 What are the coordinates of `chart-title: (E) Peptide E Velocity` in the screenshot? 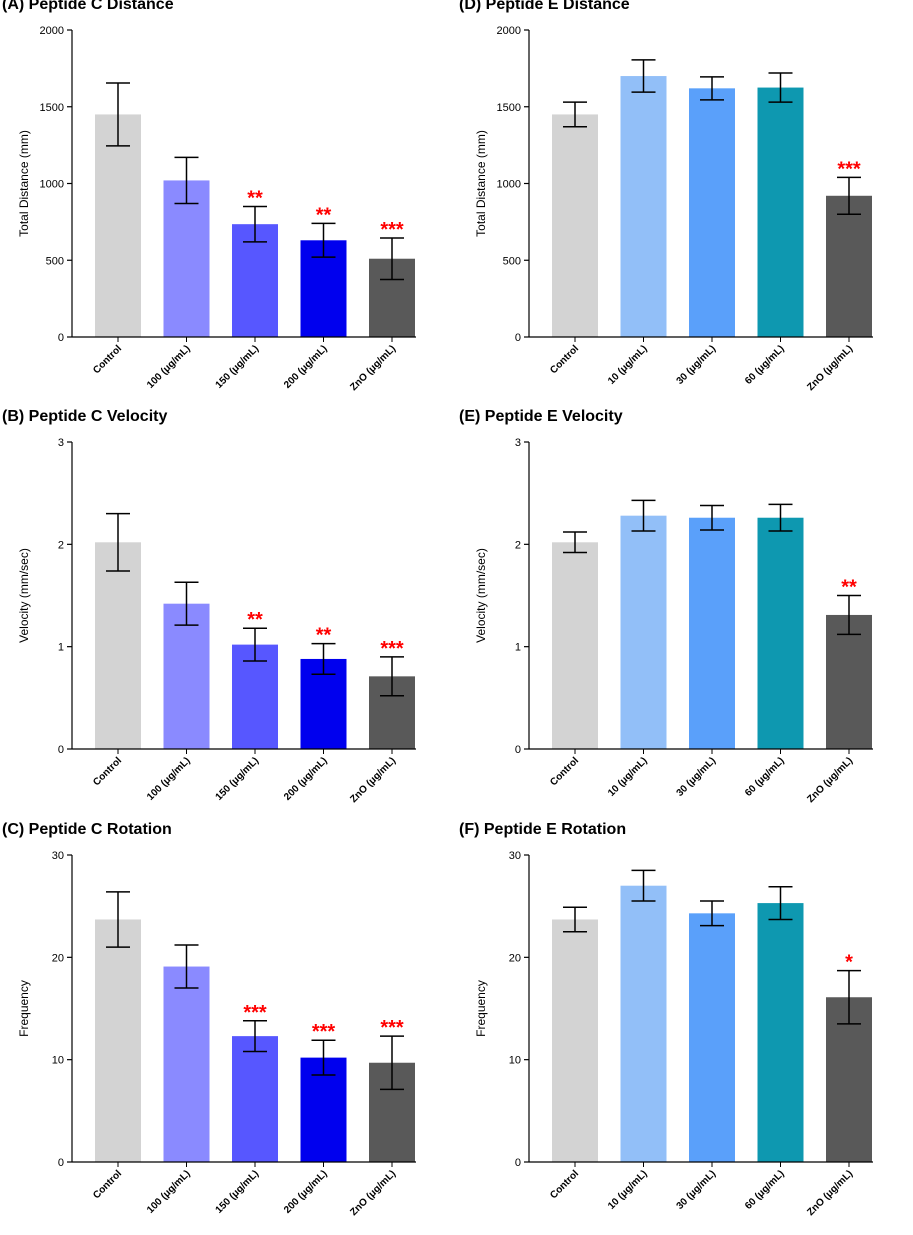 It's located at (541, 416).